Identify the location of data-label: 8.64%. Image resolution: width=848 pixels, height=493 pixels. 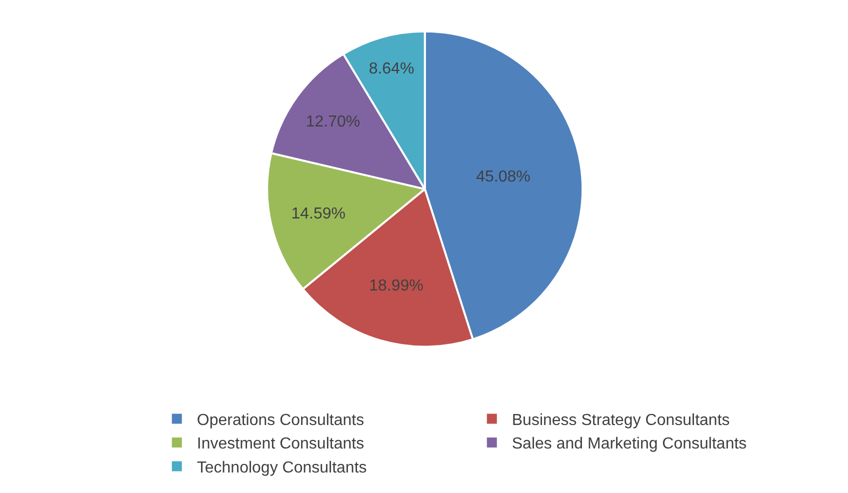
(391, 69).